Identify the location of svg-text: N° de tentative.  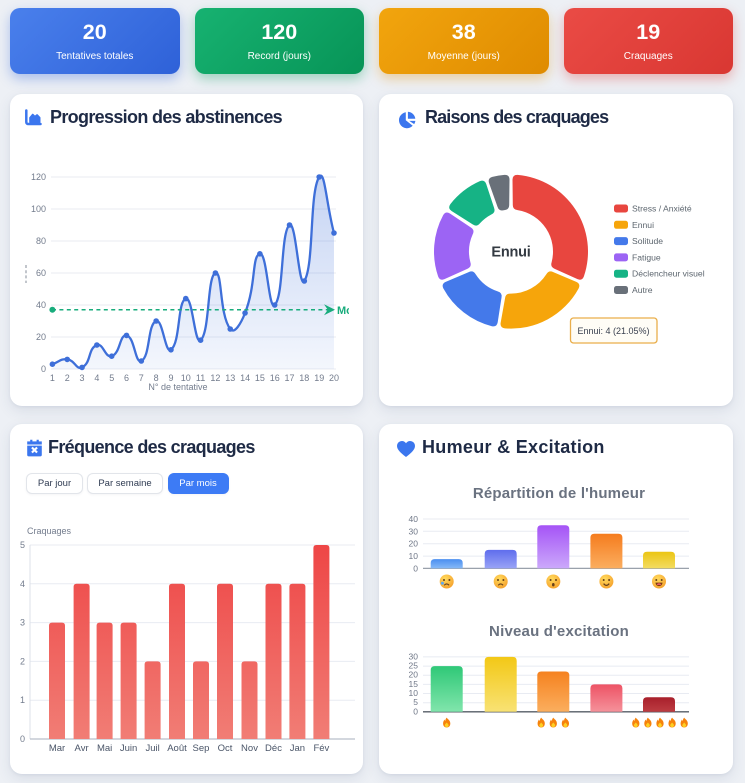
(177, 387).